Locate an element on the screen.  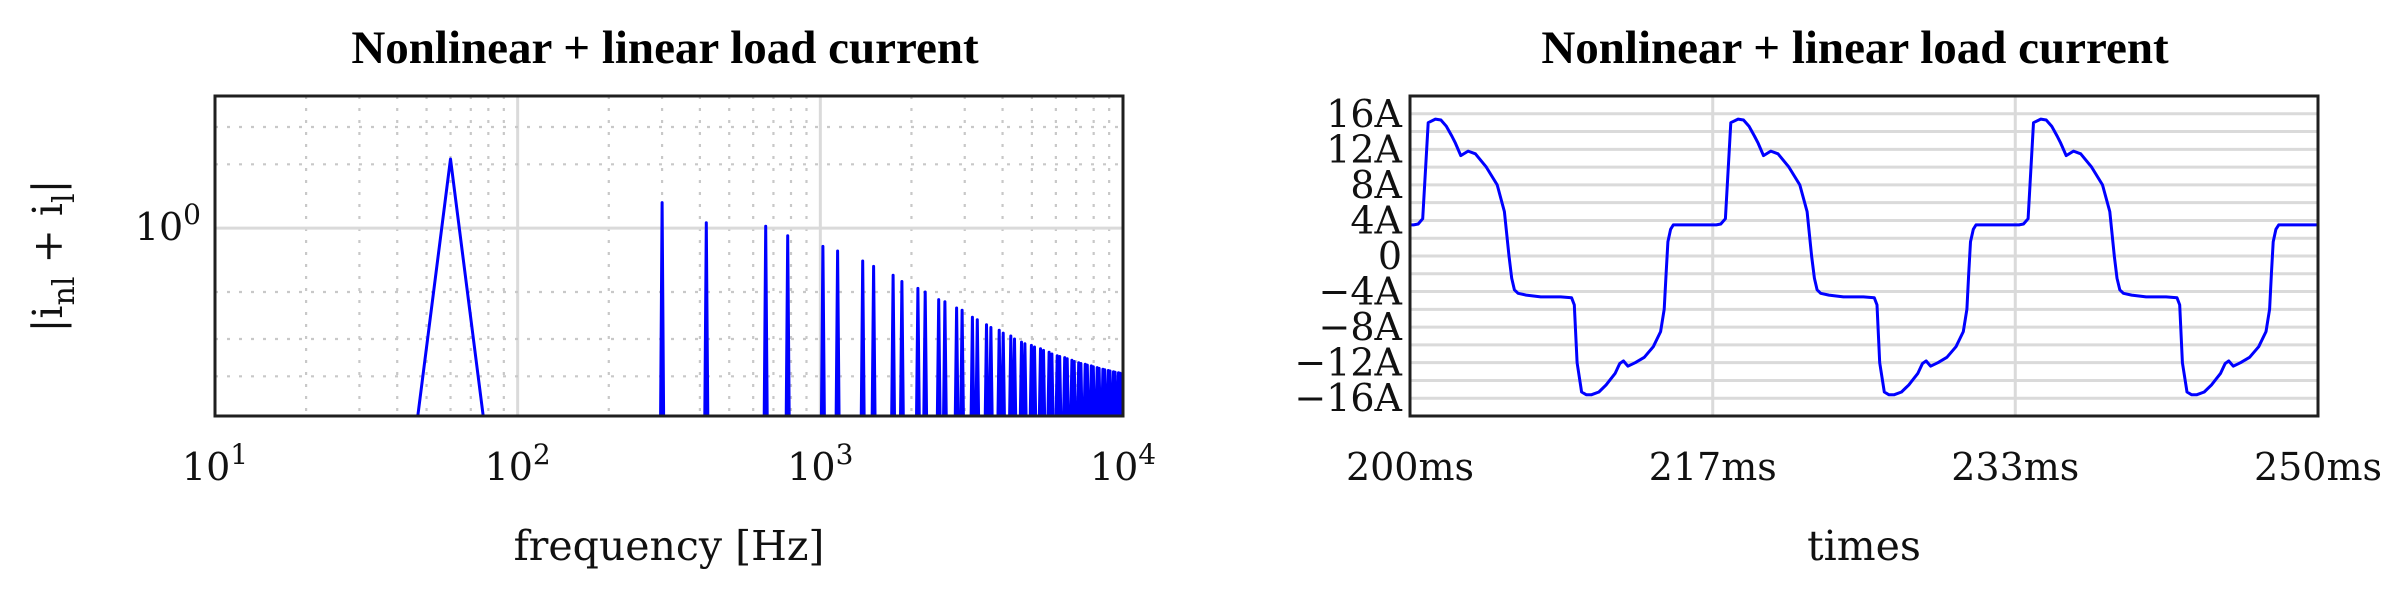
waveform-chart-title: Nonlinear + linear load current is located at coordinates (1855, 48).